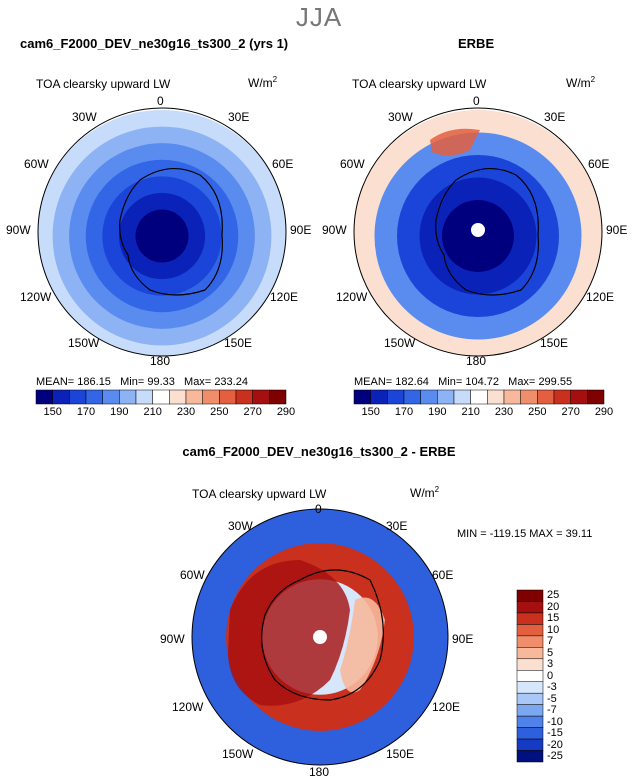 The image size is (638, 781). I want to click on panel2-colorbar, so click(479, 397).